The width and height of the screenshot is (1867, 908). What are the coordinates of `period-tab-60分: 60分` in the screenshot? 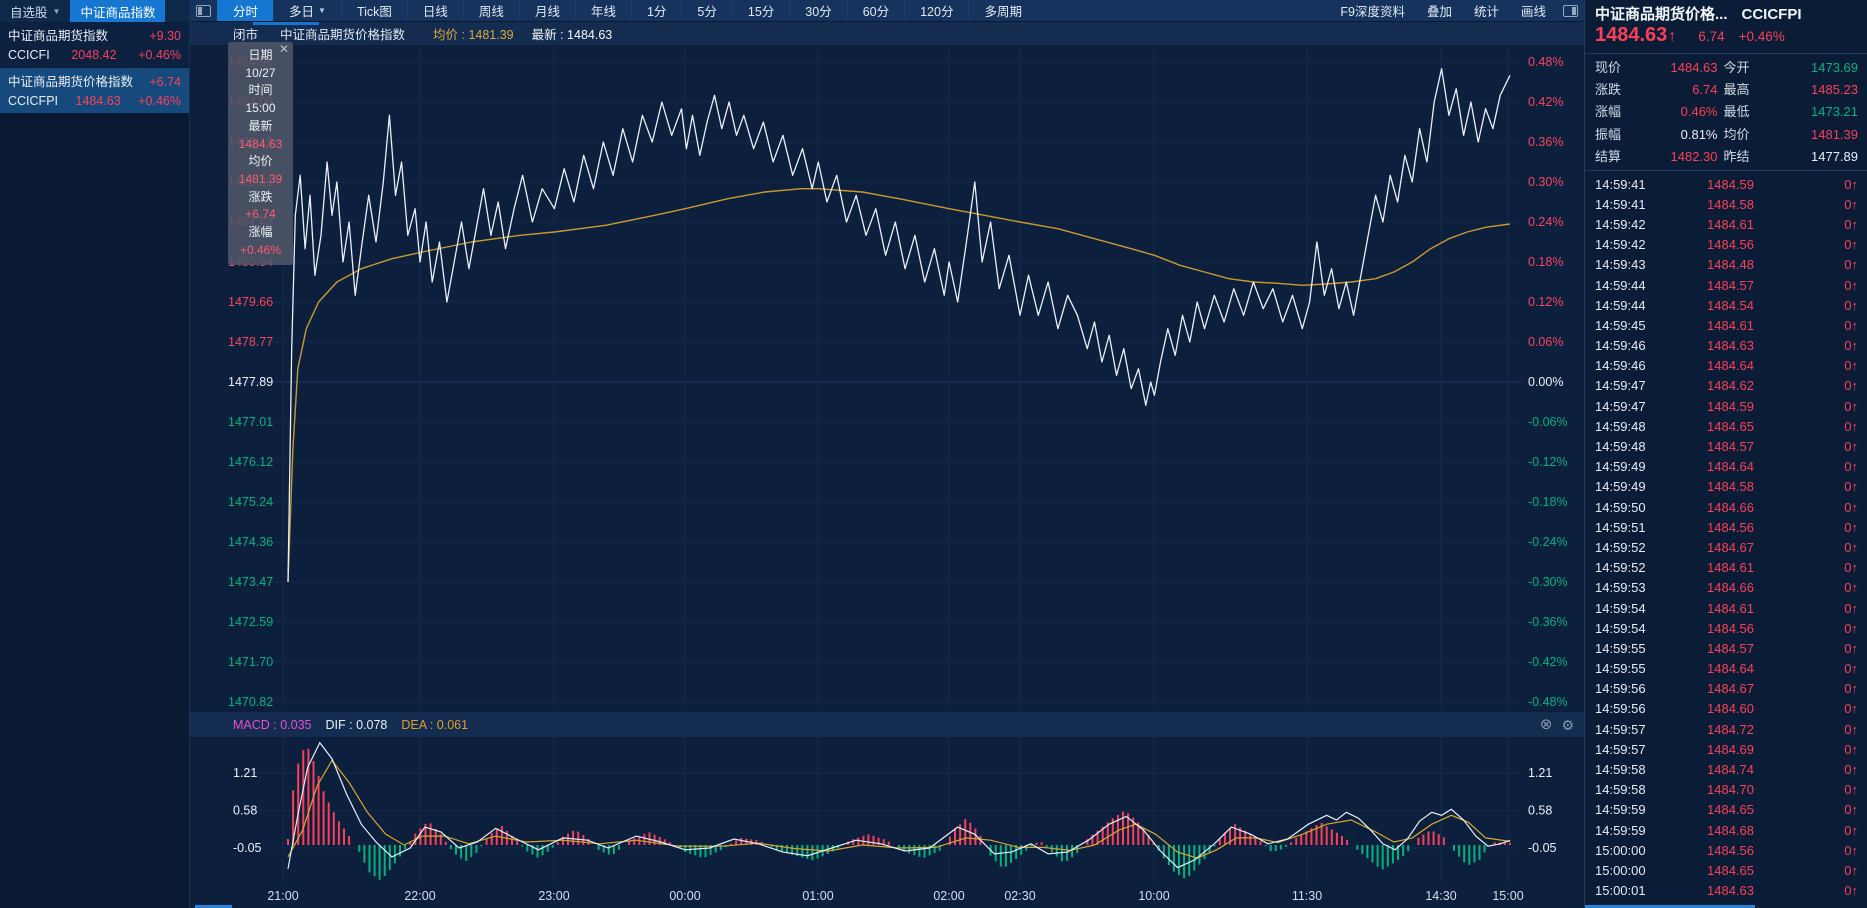 It's located at (875, 10).